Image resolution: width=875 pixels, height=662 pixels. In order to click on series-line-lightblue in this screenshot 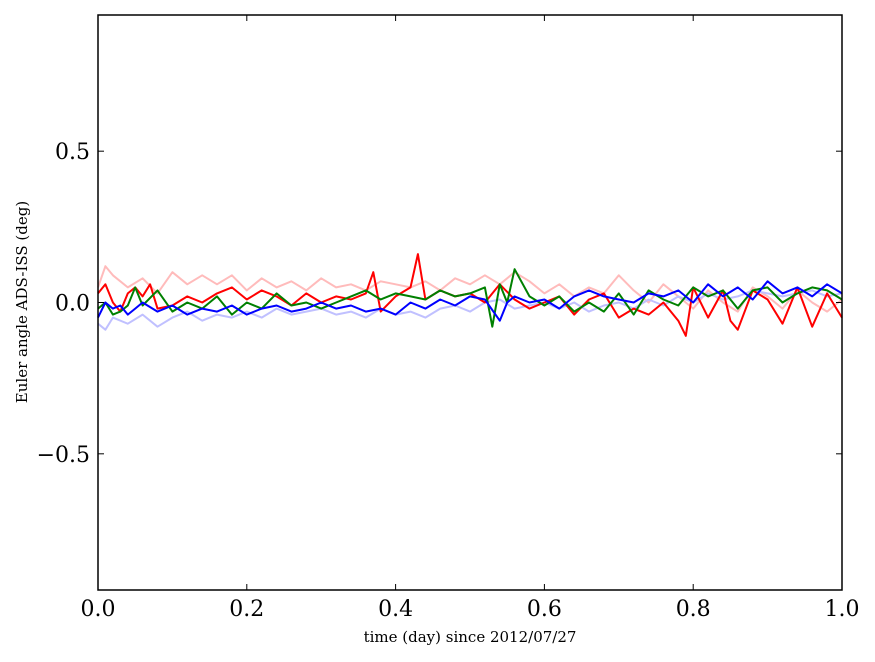, I will do `click(470, 310)`.